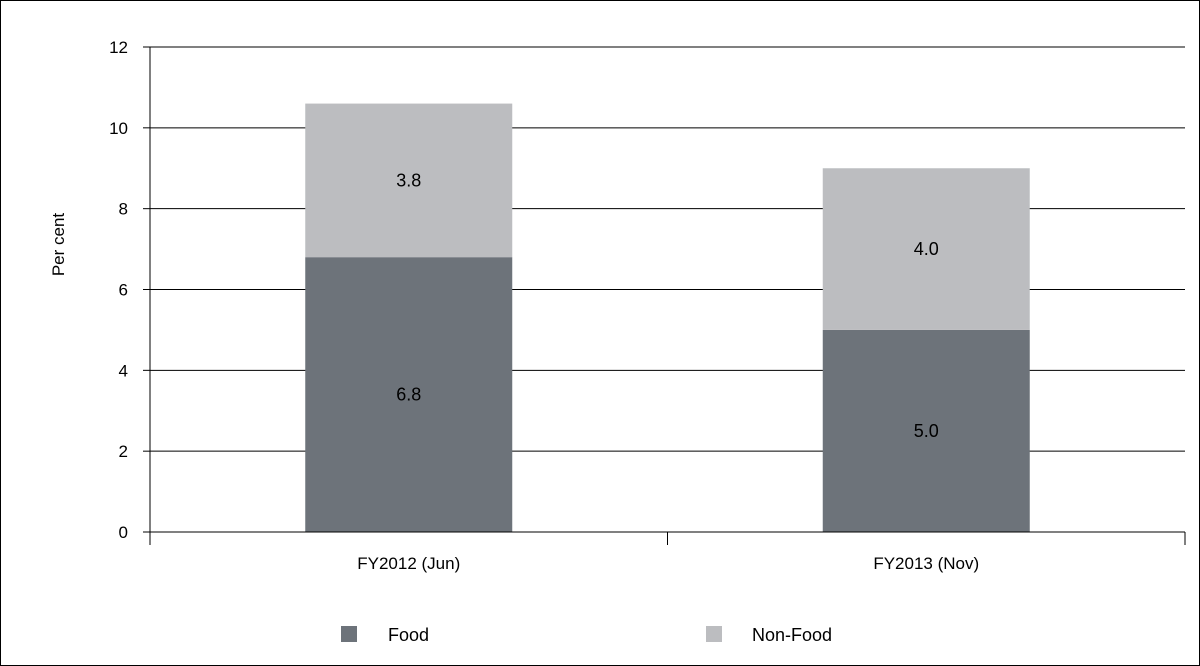  Describe the element at coordinates (123, 290) in the screenshot. I see `y-tick-label: 6` at that location.